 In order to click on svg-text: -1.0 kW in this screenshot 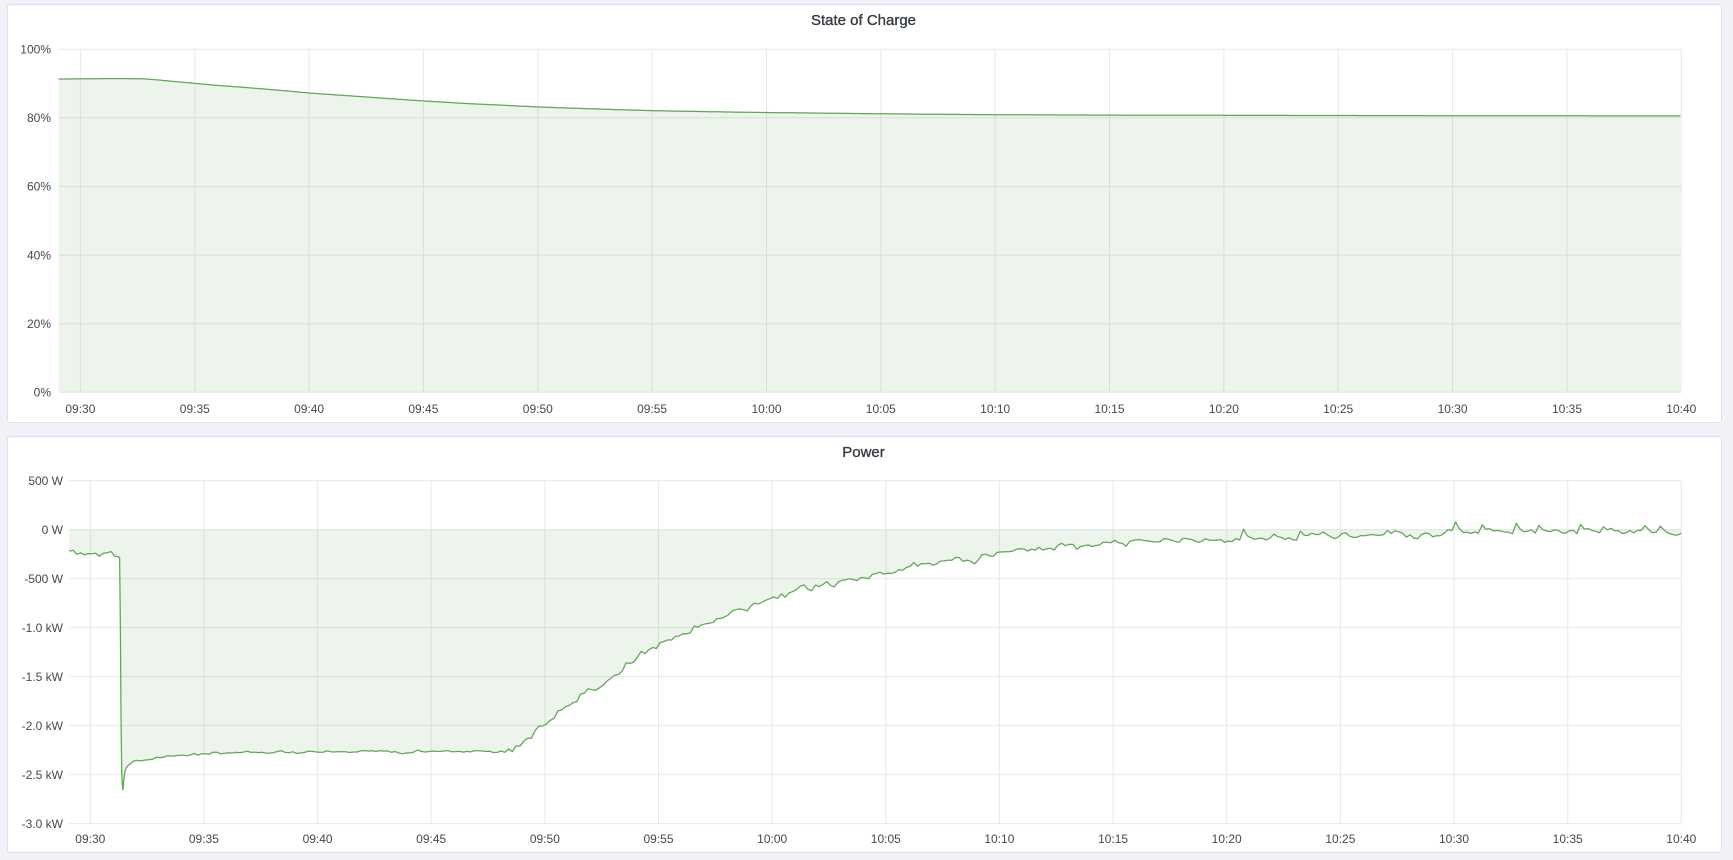, I will do `click(43, 628)`.